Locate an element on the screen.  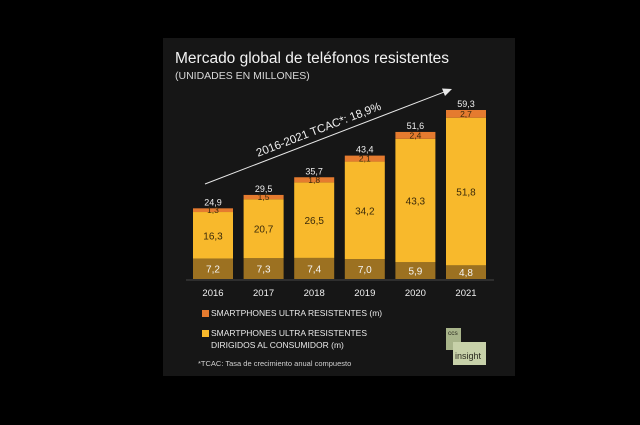
data-label: 51,8 is located at coordinates (466, 193).